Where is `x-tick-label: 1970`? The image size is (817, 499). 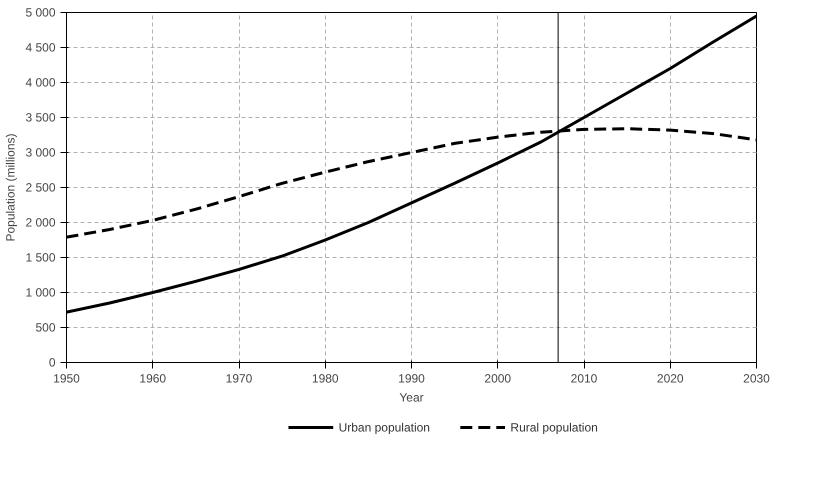
x-tick-label: 1970 is located at coordinates (239, 379).